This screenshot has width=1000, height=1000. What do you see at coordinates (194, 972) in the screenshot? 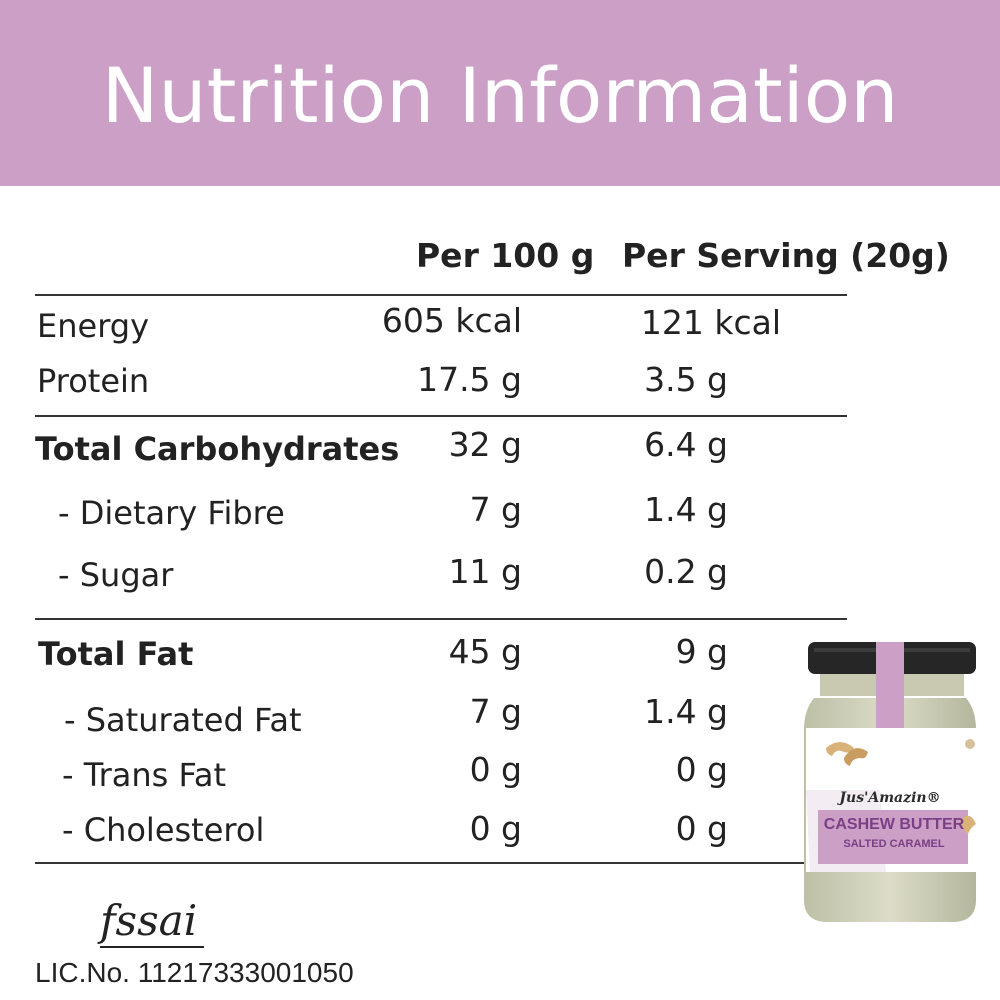
I see `license-number: LIC.No. 11217333001050` at bounding box center [194, 972].